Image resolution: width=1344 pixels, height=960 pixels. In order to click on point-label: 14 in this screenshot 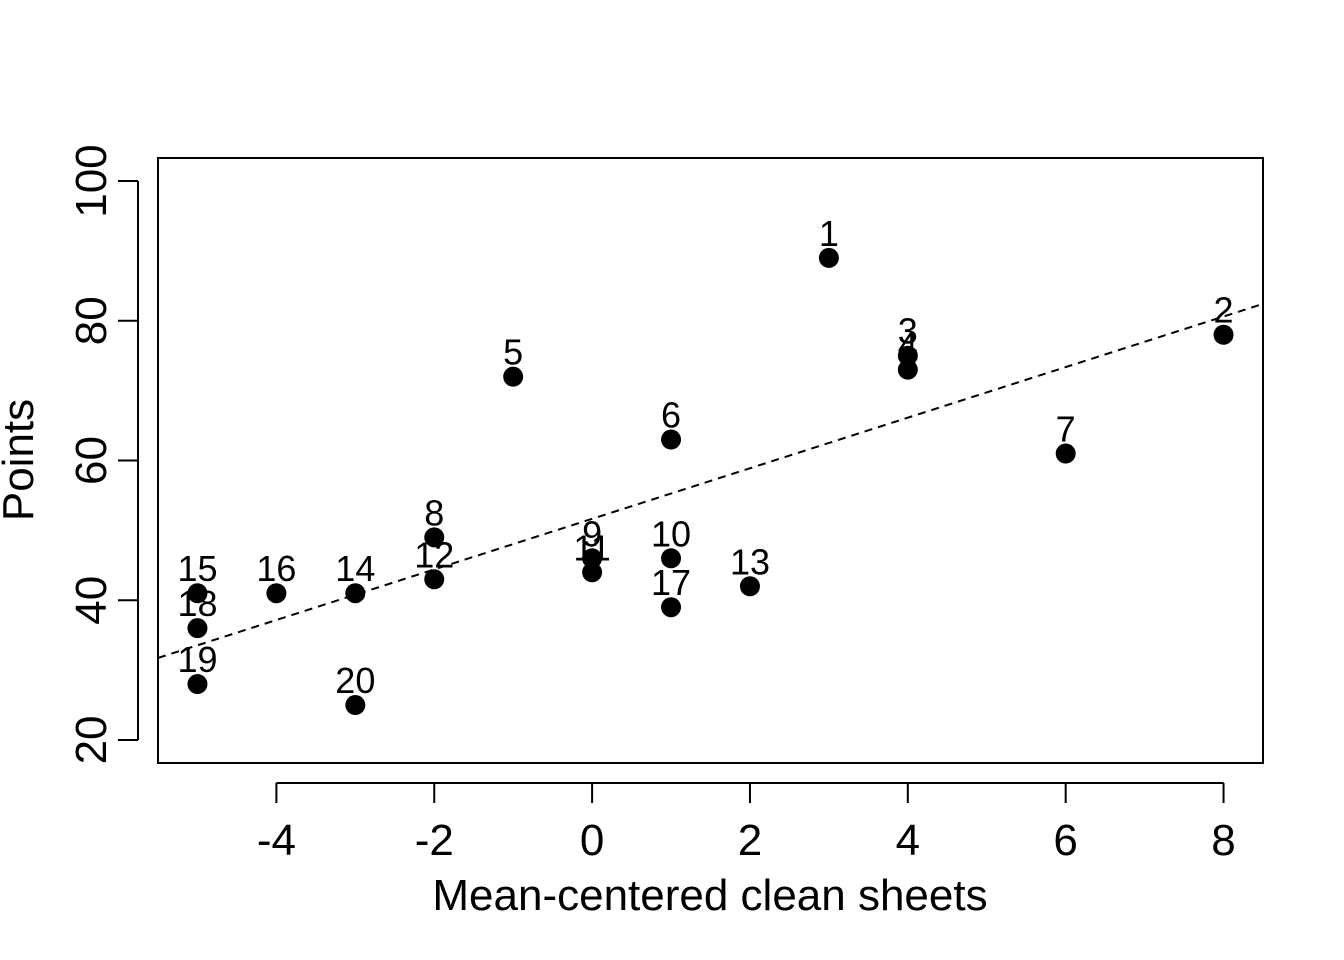, I will do `click(355, 568)`.